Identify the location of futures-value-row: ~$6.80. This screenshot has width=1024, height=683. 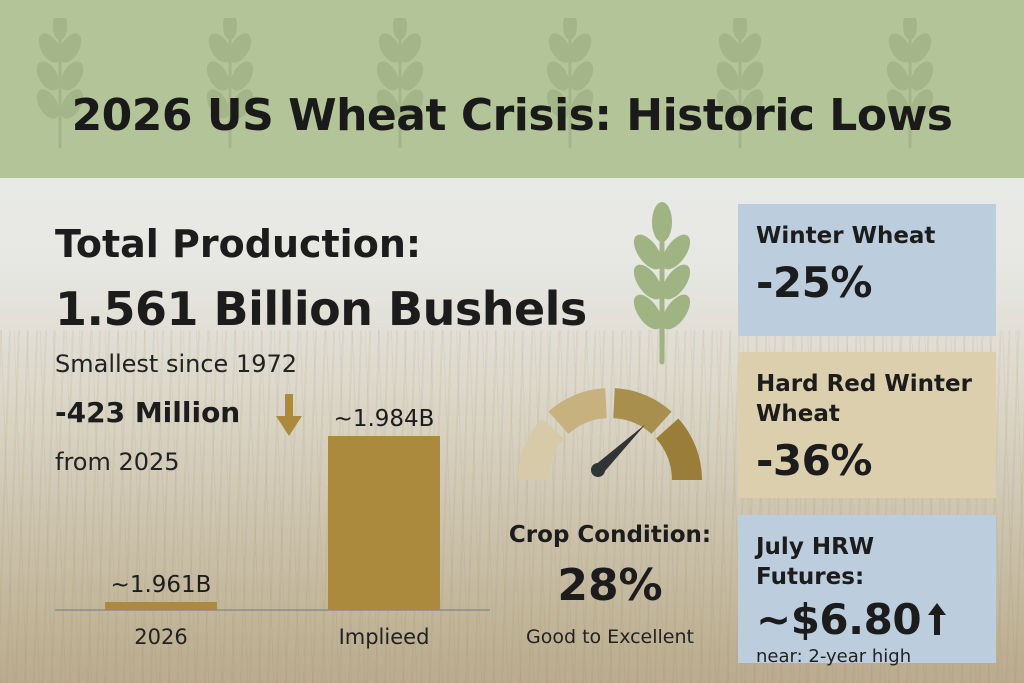
(867, 619).